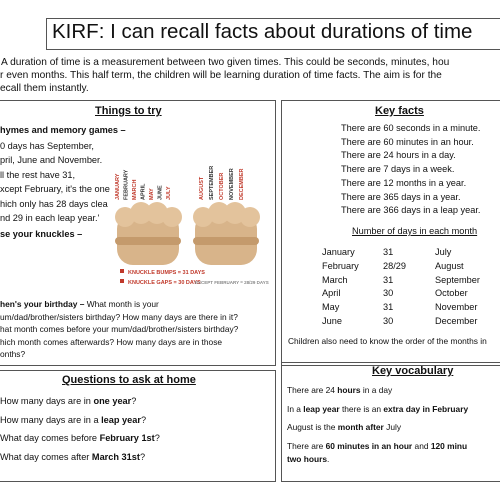 The width and height of the screenshot is (500, 500). Describe the element at coordinates (232, 282) in the screenshot. I see `knuckle-label: EXCEPT FEBRUARY = 28/29 DAYS` at that location.